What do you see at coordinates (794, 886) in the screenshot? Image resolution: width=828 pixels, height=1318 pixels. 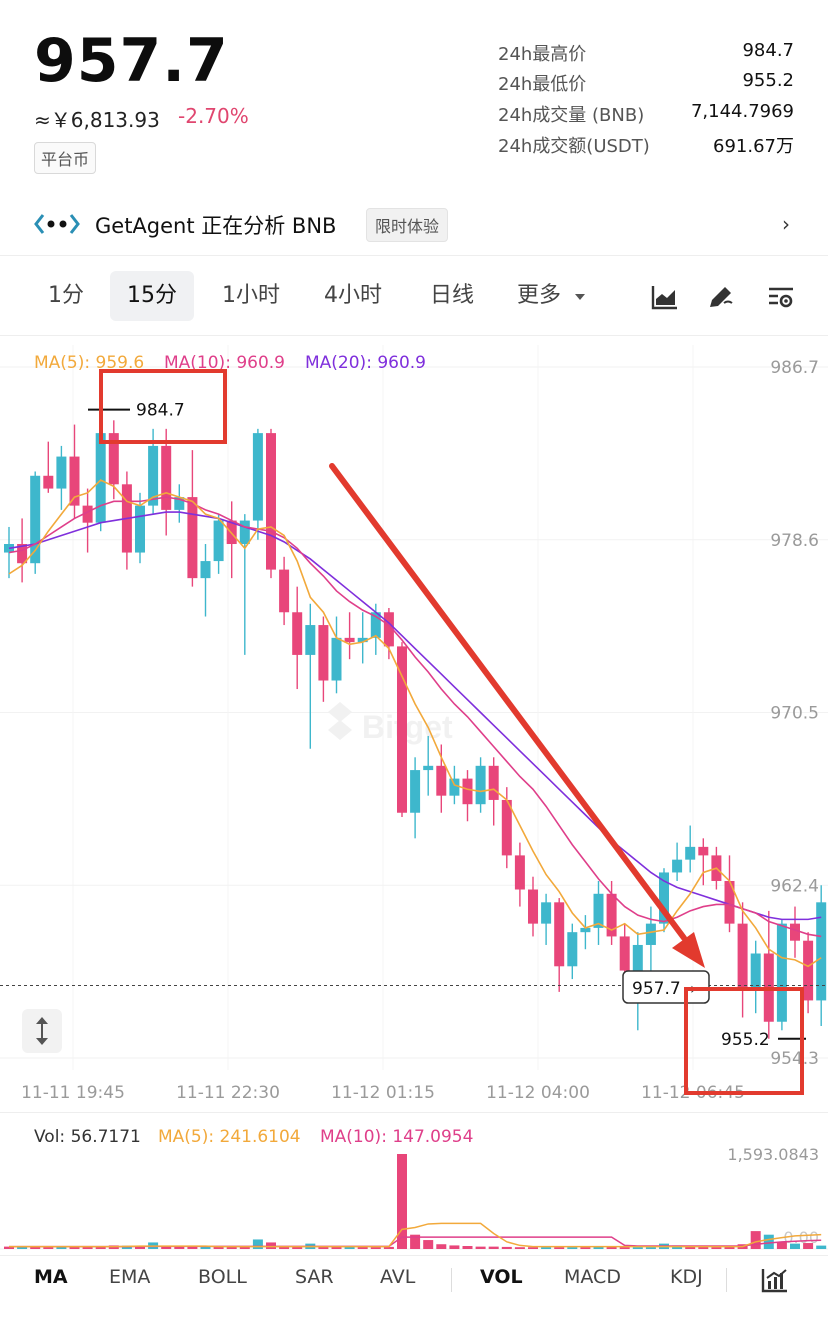 I see `price-tick-label: 962.4` at bounding box center [794, 886].